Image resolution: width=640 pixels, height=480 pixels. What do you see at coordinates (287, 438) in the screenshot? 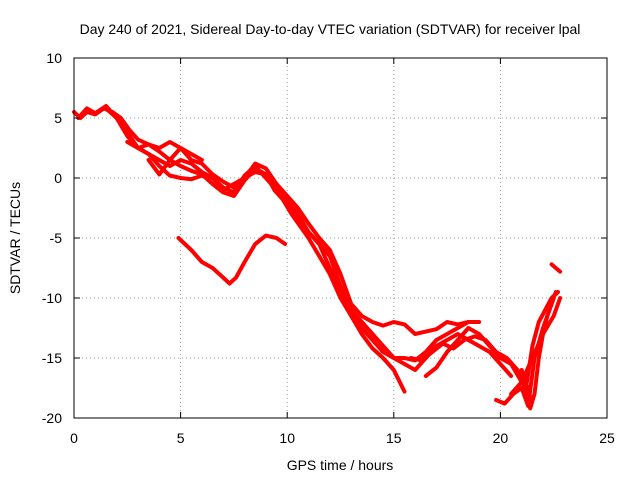
I see `x-tick-label: 10` at bounding box center [287, 438].